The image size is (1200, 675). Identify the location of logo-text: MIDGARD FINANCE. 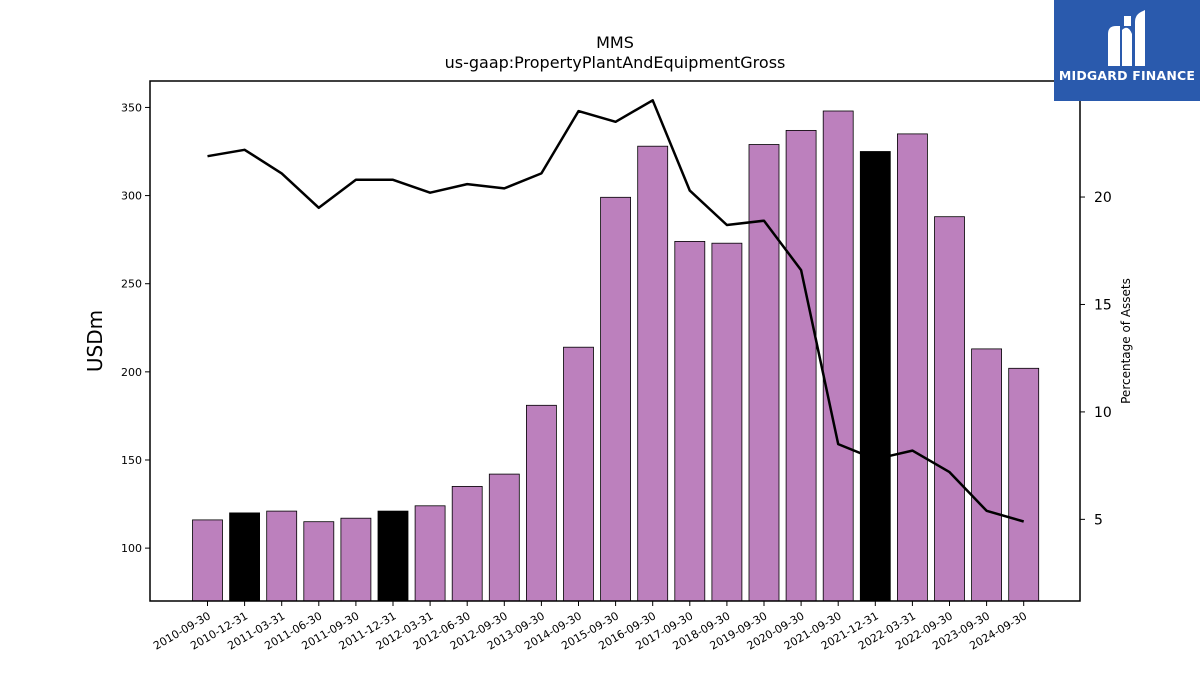
(1127, 75).